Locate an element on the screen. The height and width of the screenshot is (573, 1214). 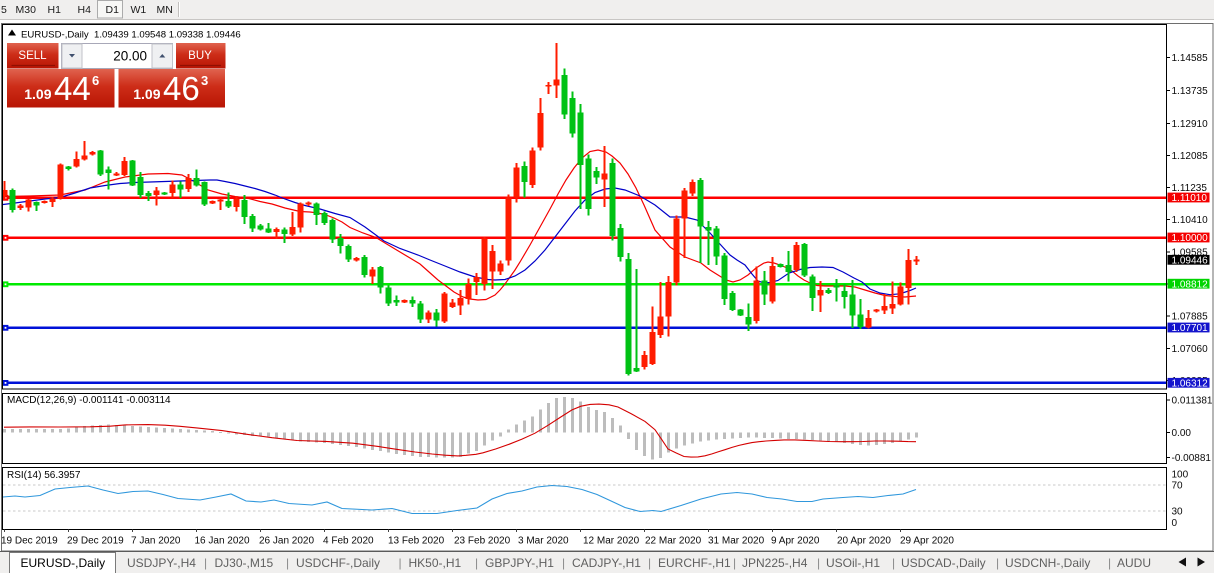
svg-text: CADJPY-,H1 is located at coordinates (606, 563).